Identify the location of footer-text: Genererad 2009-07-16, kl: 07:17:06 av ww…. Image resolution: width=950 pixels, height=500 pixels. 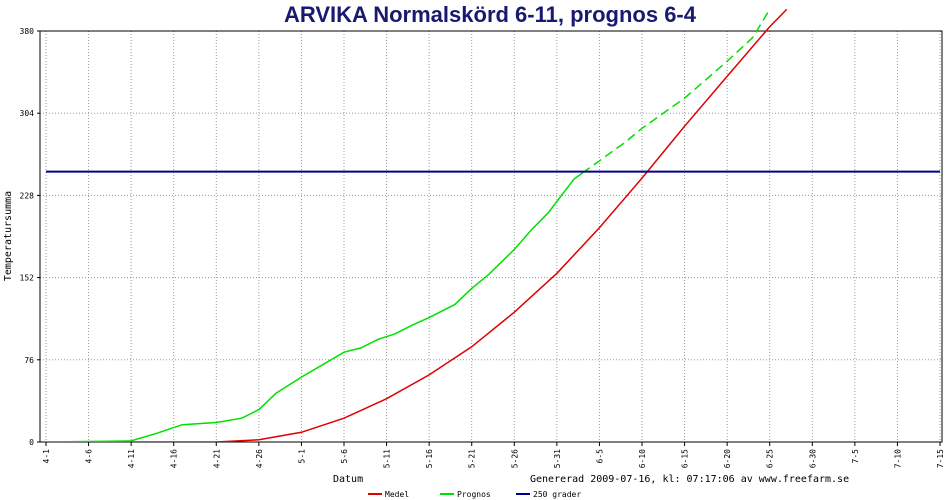
(689, 479).